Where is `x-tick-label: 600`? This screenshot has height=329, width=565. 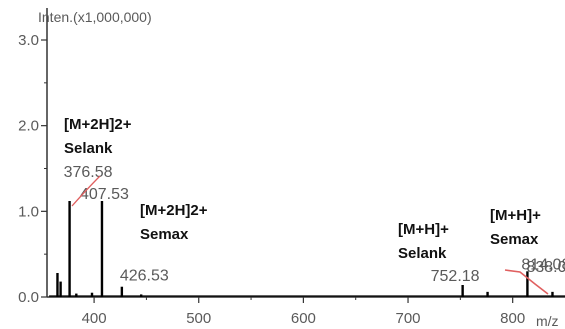 x-tick-label: 600 is located at coordinates (303, 318).